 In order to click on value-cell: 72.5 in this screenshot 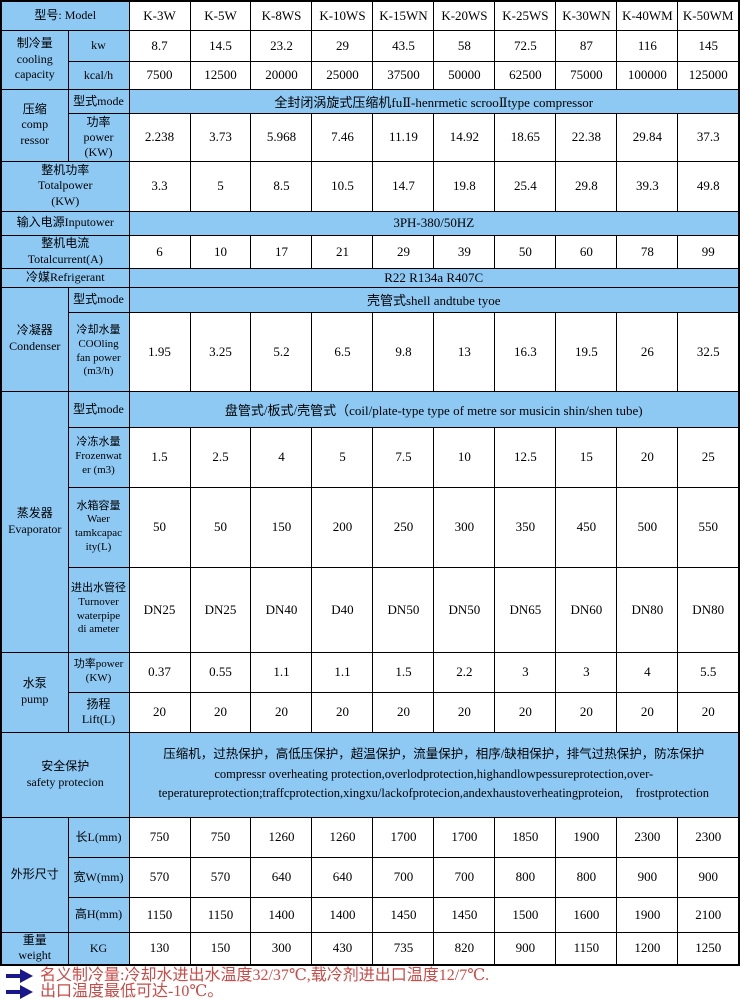, I will do `click(525, 45)`.